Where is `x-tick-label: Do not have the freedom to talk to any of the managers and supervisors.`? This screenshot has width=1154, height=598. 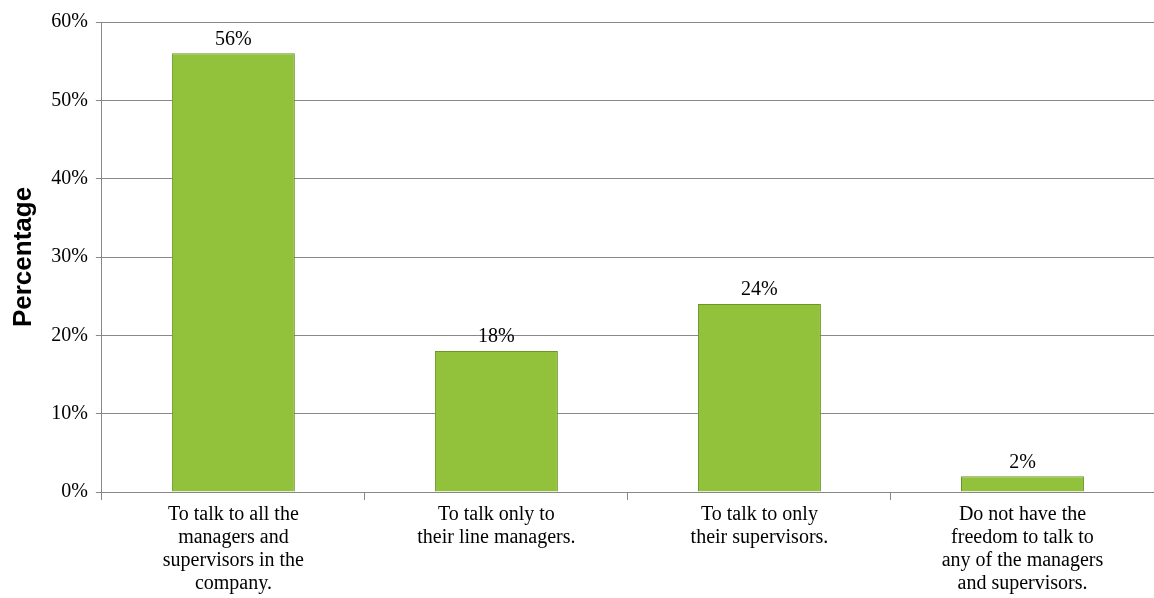 x-tick-label: Do not have the freedom to talk to any of the managers and supervisors. is located at coordinates (1022, 547).